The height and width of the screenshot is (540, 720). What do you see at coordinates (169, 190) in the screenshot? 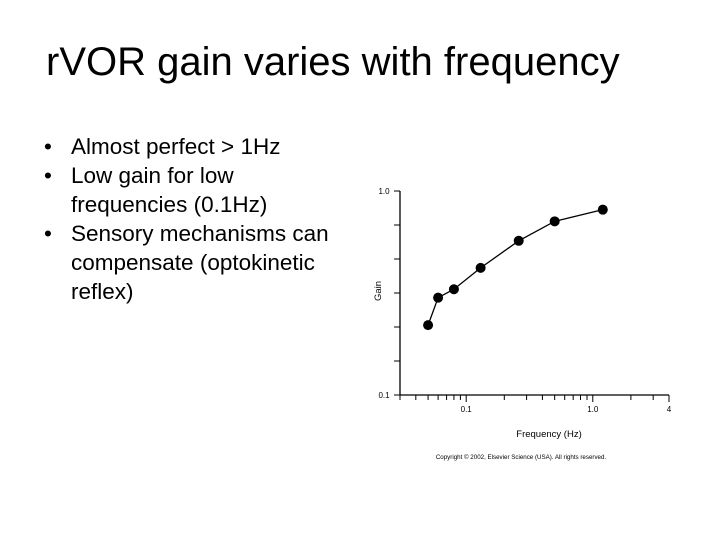
I see `bullet-text: Low gain for low frequencies (0.1Hz)` at bounding box center [169, 190].